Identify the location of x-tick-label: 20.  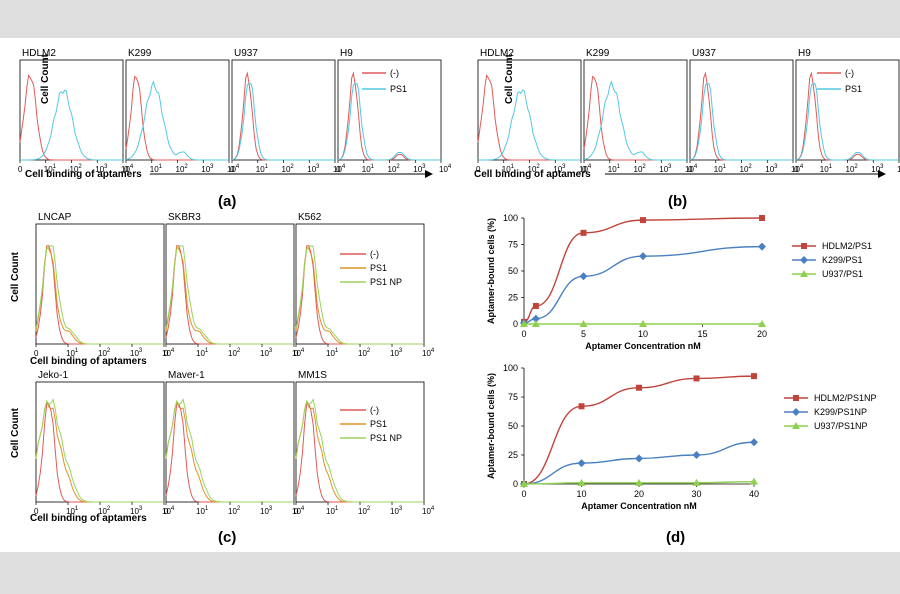
(639, 494).